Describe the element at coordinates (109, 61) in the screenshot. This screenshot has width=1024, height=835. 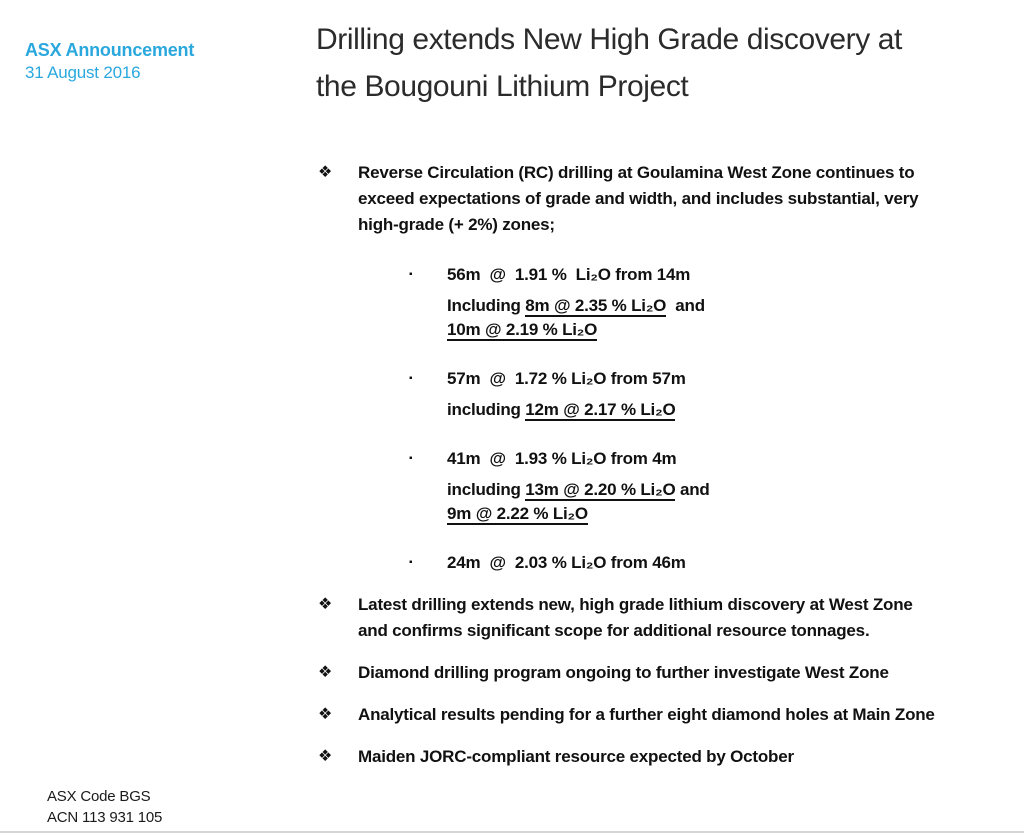
I see `announcement-header: ASX Announcement 31 August 2016` at that location.